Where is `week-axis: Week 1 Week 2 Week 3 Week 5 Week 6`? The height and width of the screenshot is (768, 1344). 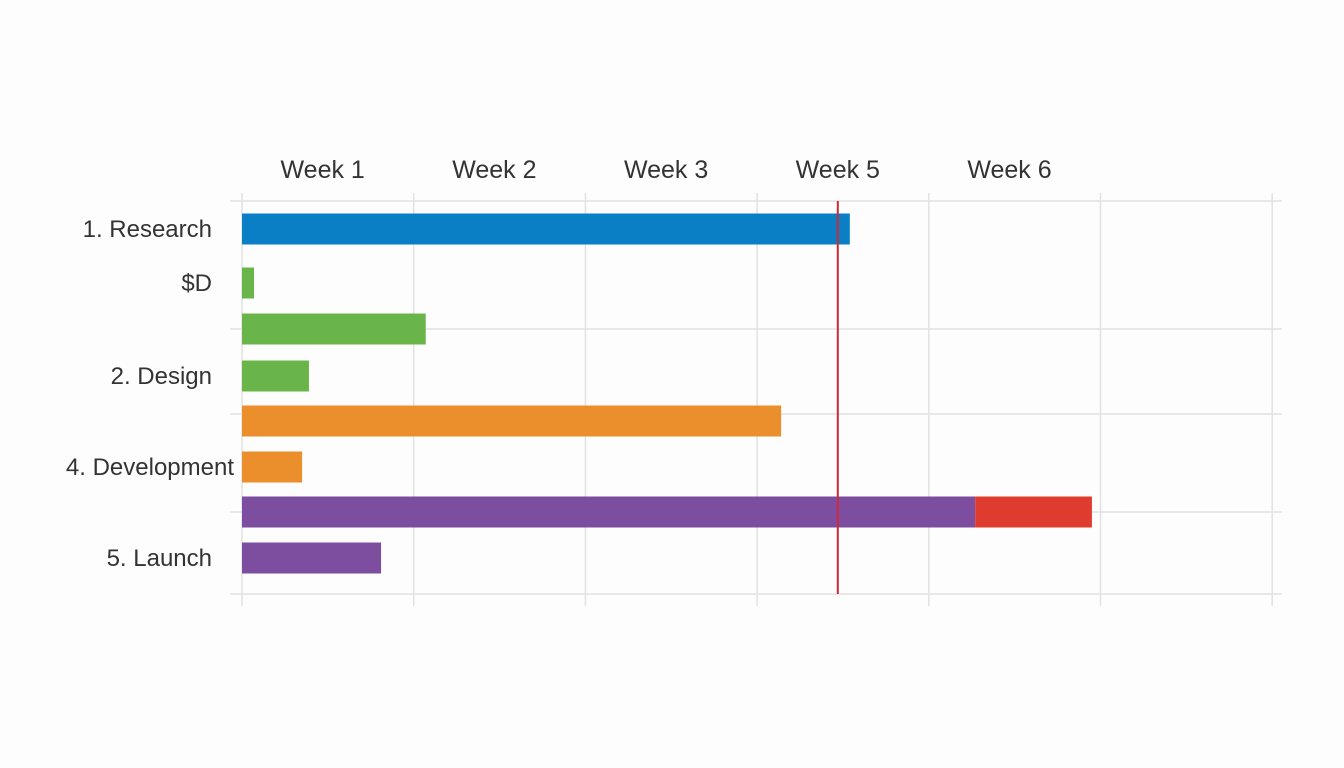 week-axis: Week 1 Week 2 Week 3 Week 5 Week 6 is located at coordinates (666, 170).